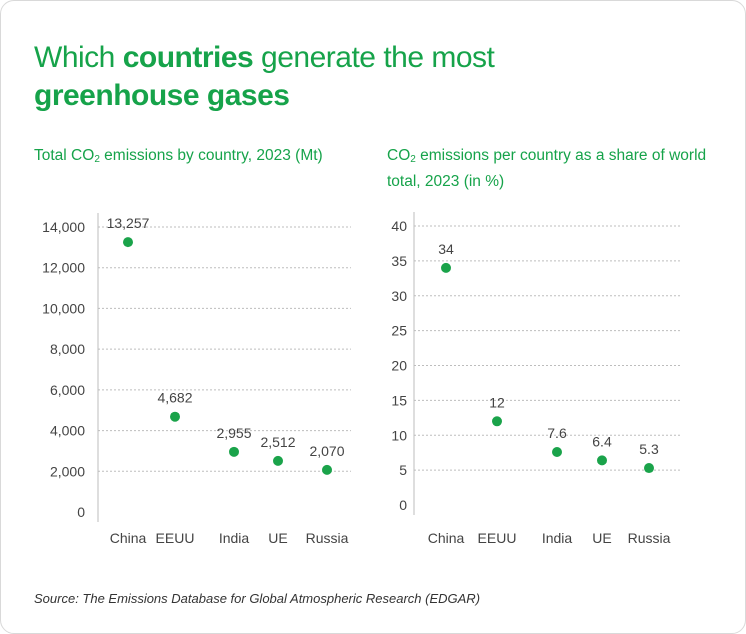 The width and height of the screenshot is (746, 634). What do you see at coordinates (78, 57) in the screenshot?
I see `title-part-1: Which` at bounding box center [78, 57].